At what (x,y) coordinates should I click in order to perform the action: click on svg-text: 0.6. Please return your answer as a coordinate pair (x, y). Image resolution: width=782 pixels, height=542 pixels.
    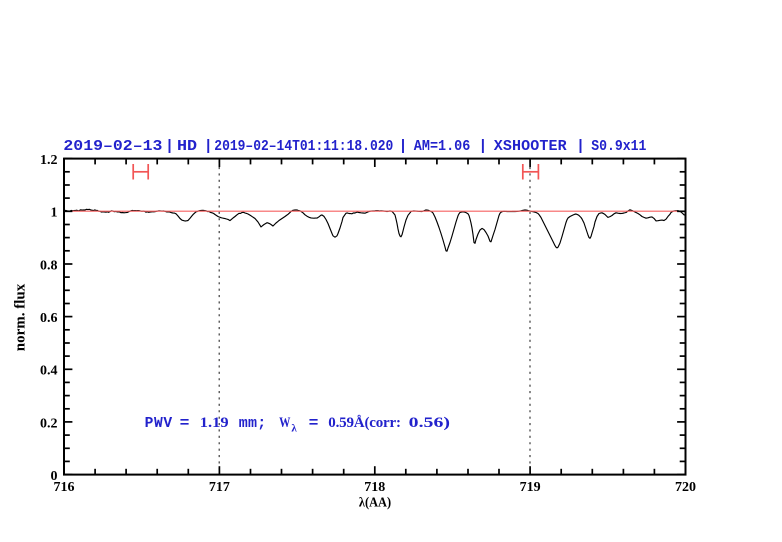
    Looking at the image, I should click on (49, 318).